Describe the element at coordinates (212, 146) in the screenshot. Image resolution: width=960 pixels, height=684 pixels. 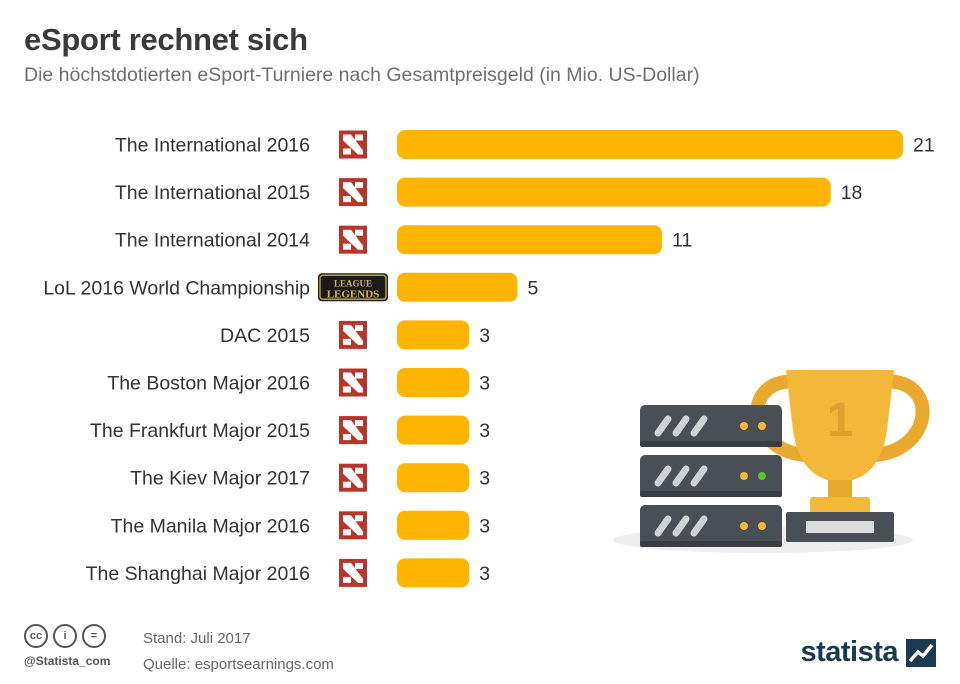
I see `category-label: The International 2016` at that location.